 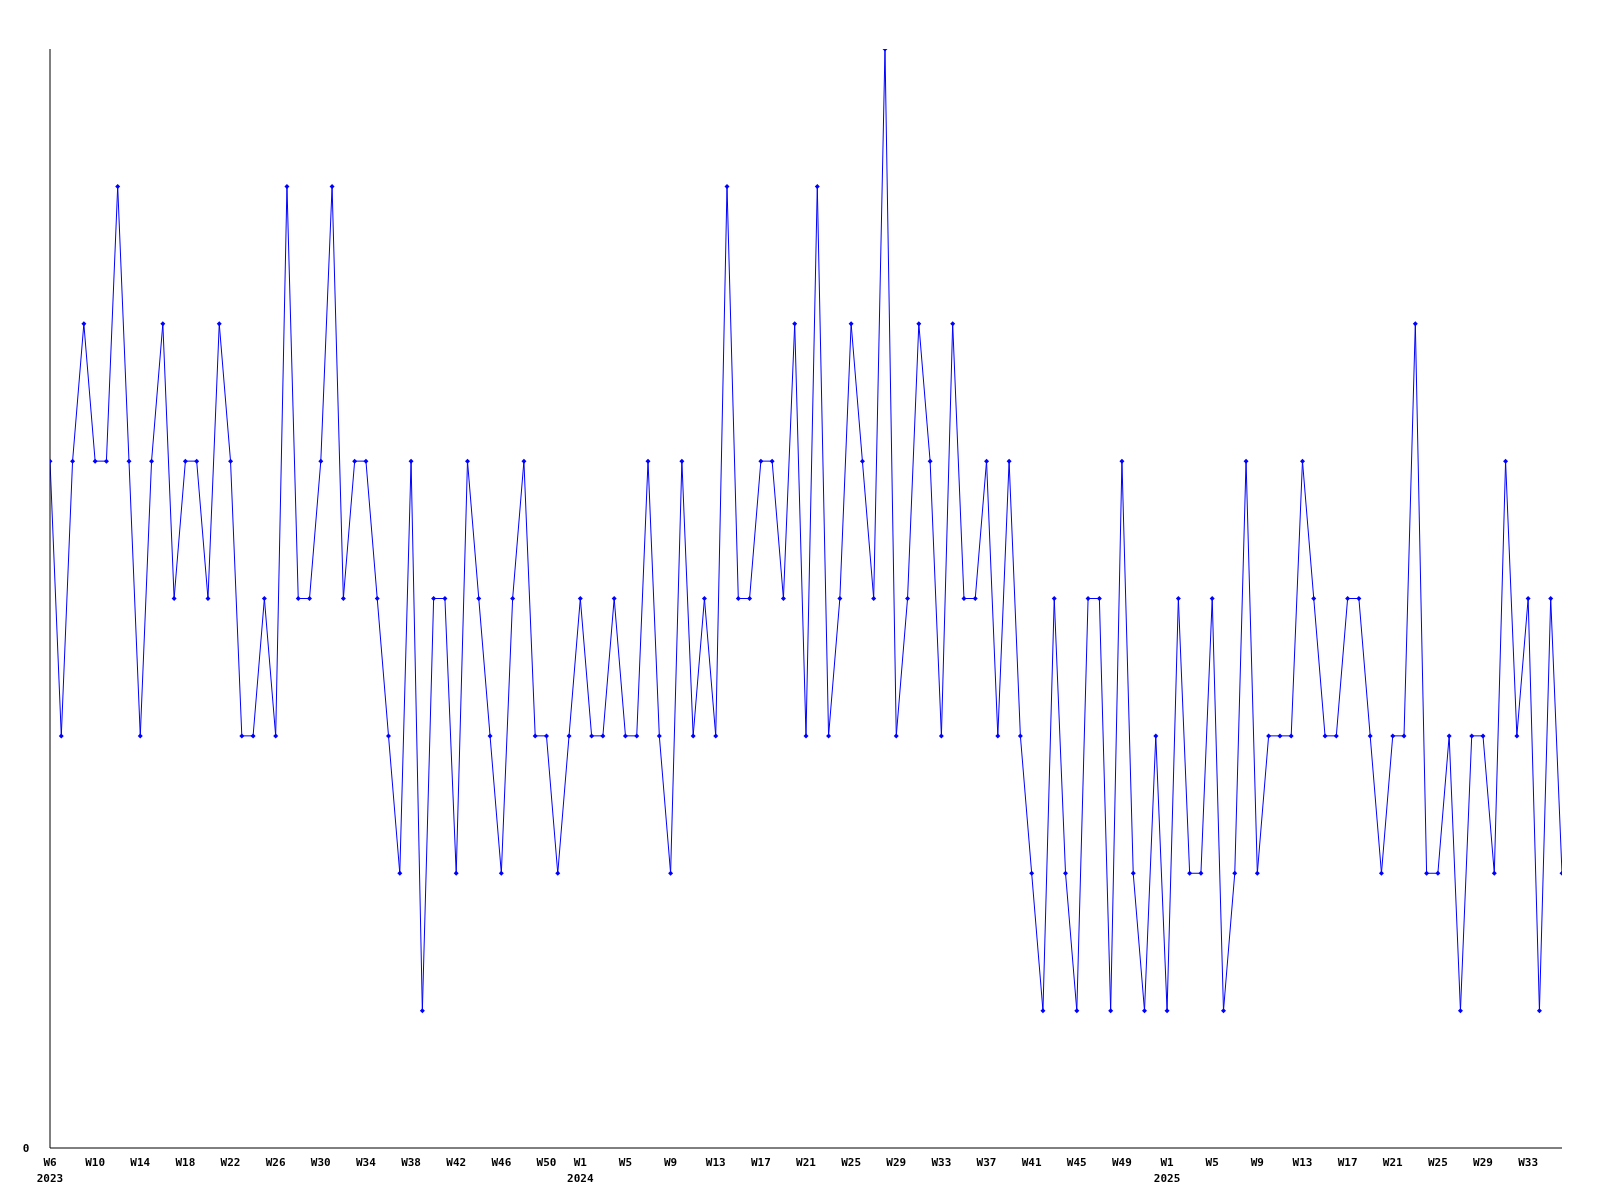 I want to click on x-tick-label: W41, so click(x=1031, y=1162).